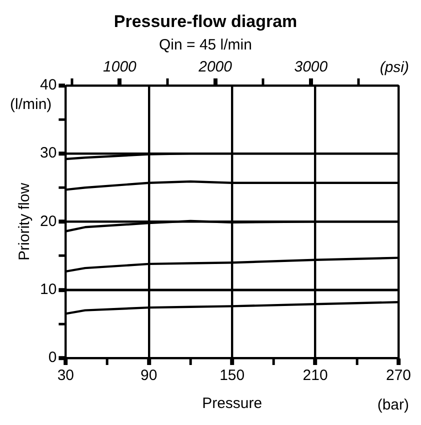 Image resolution: width=421 pixels, height=425 pixels. What do you see at coordinates (48, 289) in the screenshot?
I see `y-tick-label: 10` at bounding box center [48, 289].